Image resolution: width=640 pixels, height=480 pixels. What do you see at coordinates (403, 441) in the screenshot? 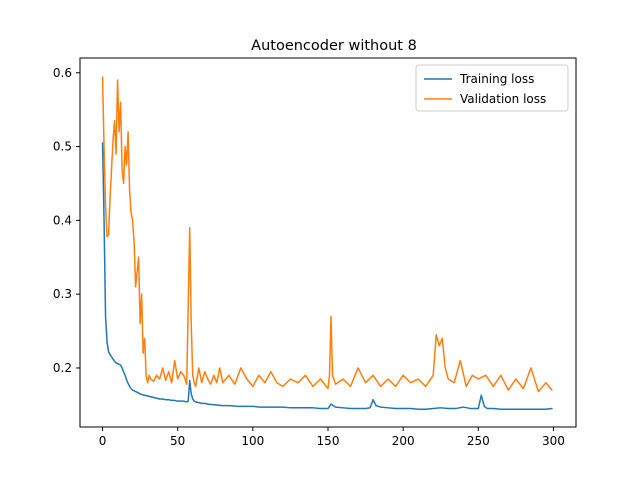
I see `x-tick-label: 200` at bounding box center [403, 441].